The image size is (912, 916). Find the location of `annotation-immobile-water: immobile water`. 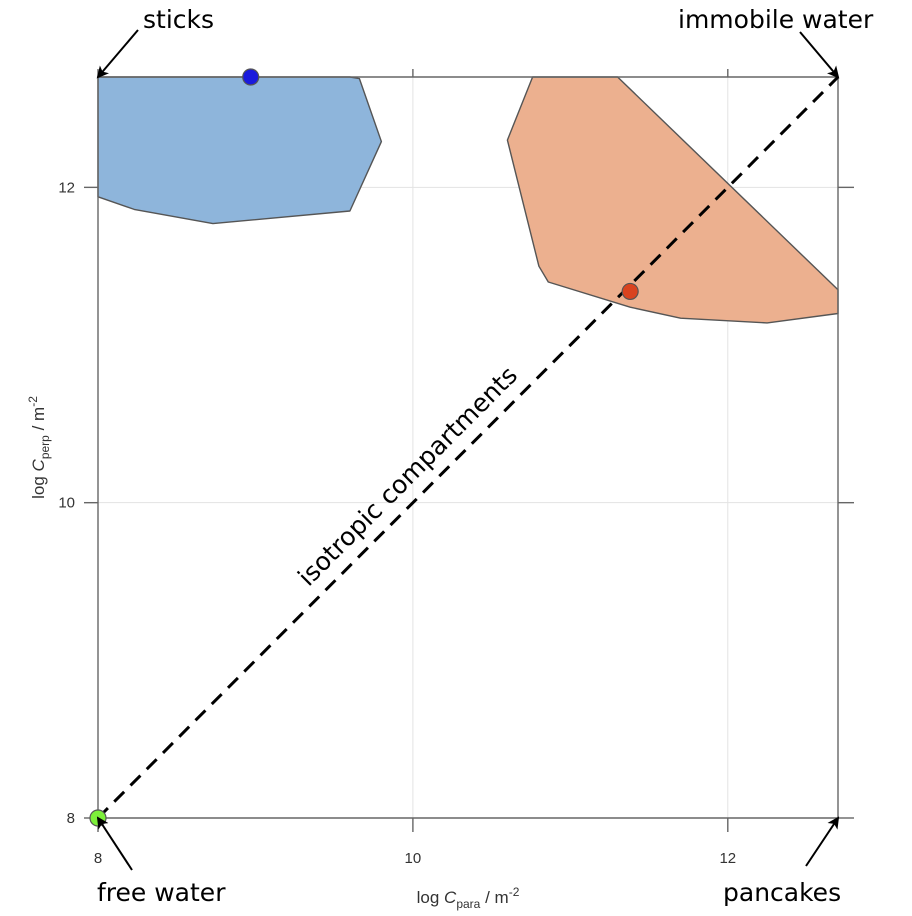

annotation-immobile-water: immobile water is located at coordinates (776, 19).